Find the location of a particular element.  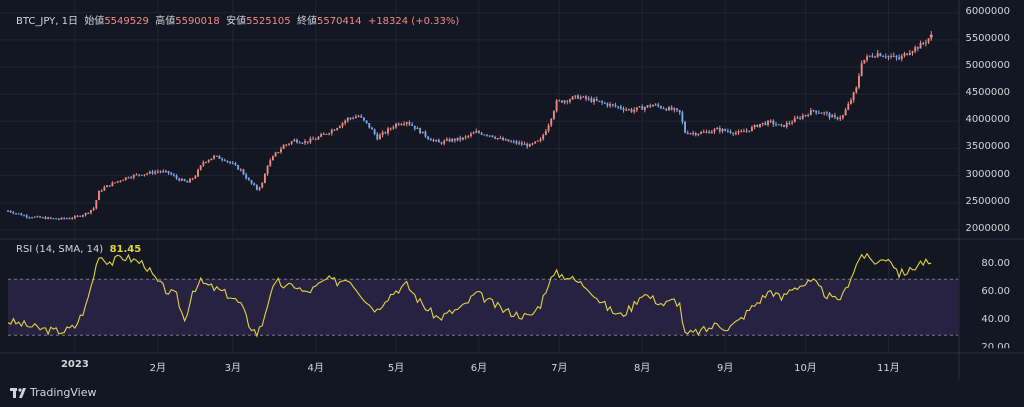

time-tick-label: 8月 is located at coordinates (642, 368).